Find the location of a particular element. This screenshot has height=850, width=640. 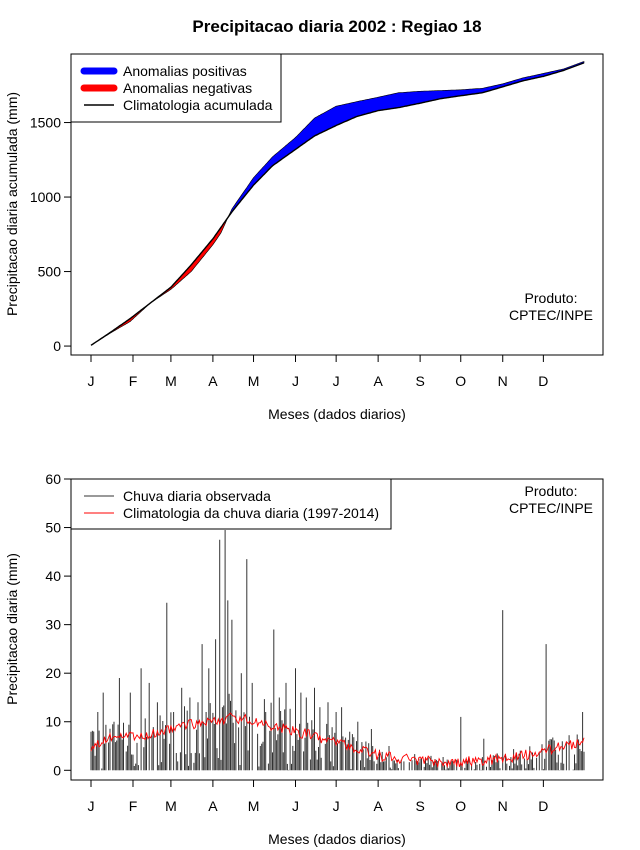

bottom-x-tick-label-6: J is located at coordinates (336, 806).